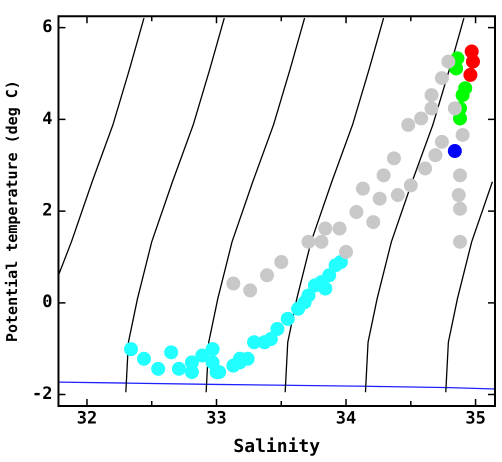  I want to click on x-axis-title: Salinity, so click(276, 446).